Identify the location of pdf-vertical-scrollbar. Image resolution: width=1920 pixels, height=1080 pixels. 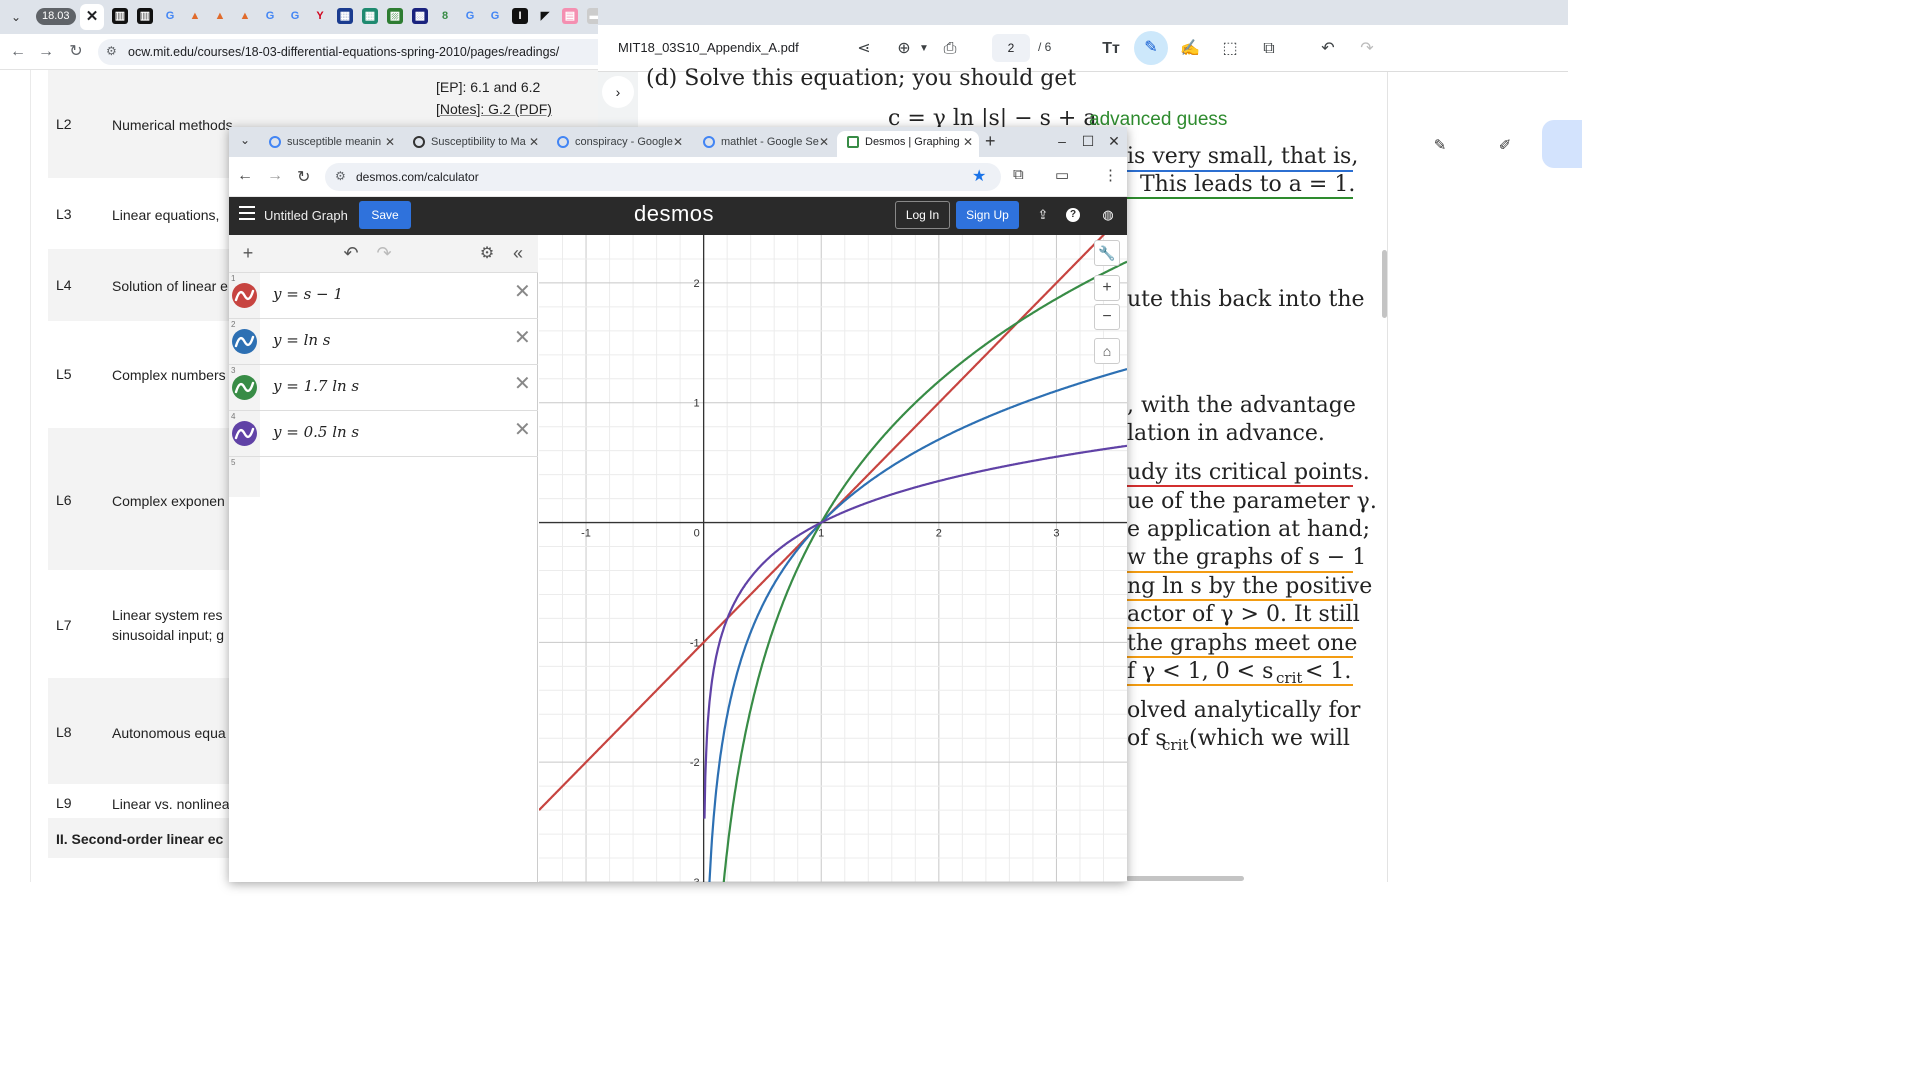
(1384, 284).